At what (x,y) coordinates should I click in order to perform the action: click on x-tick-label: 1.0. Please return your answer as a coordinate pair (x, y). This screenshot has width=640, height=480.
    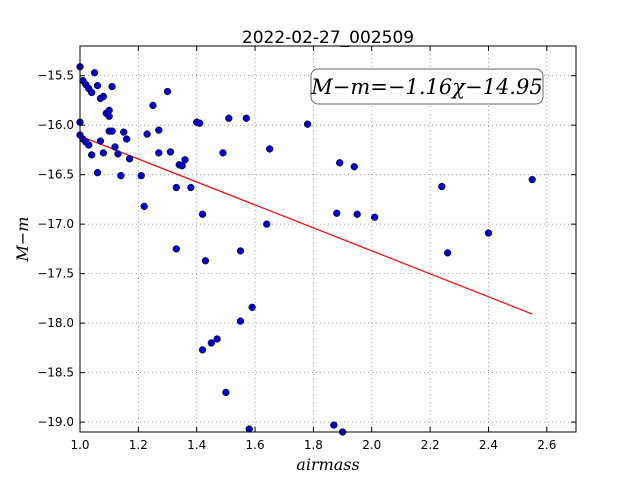
    Looking at the image, I should click on (79, 445).